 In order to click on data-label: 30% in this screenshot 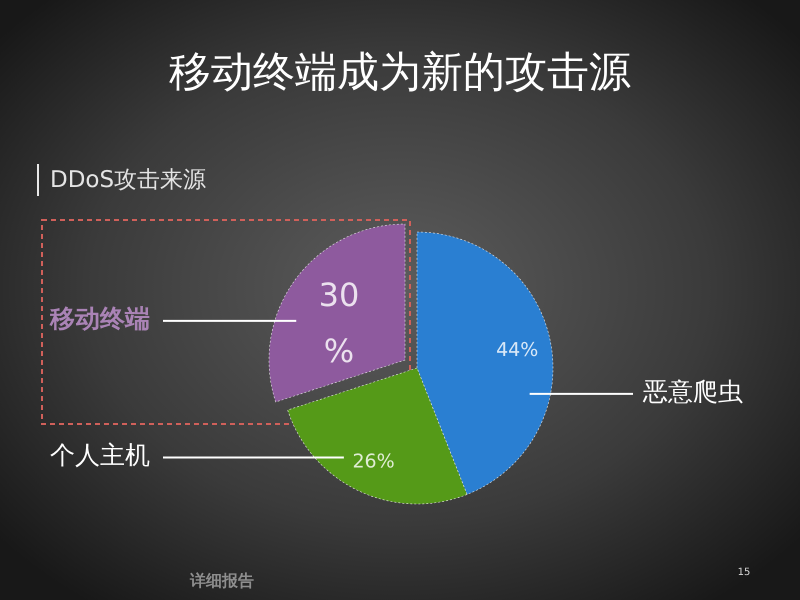, I will do `click(339, 323)`.